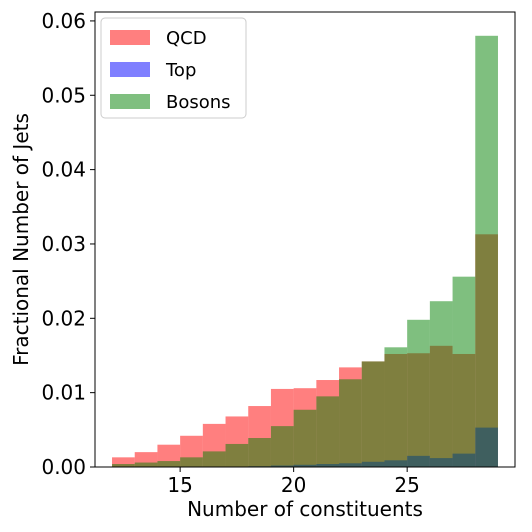 Image resolution: width=532 pixels, height=532 pixels. I want to click on legend-label-top: Top, so click(180, 70).